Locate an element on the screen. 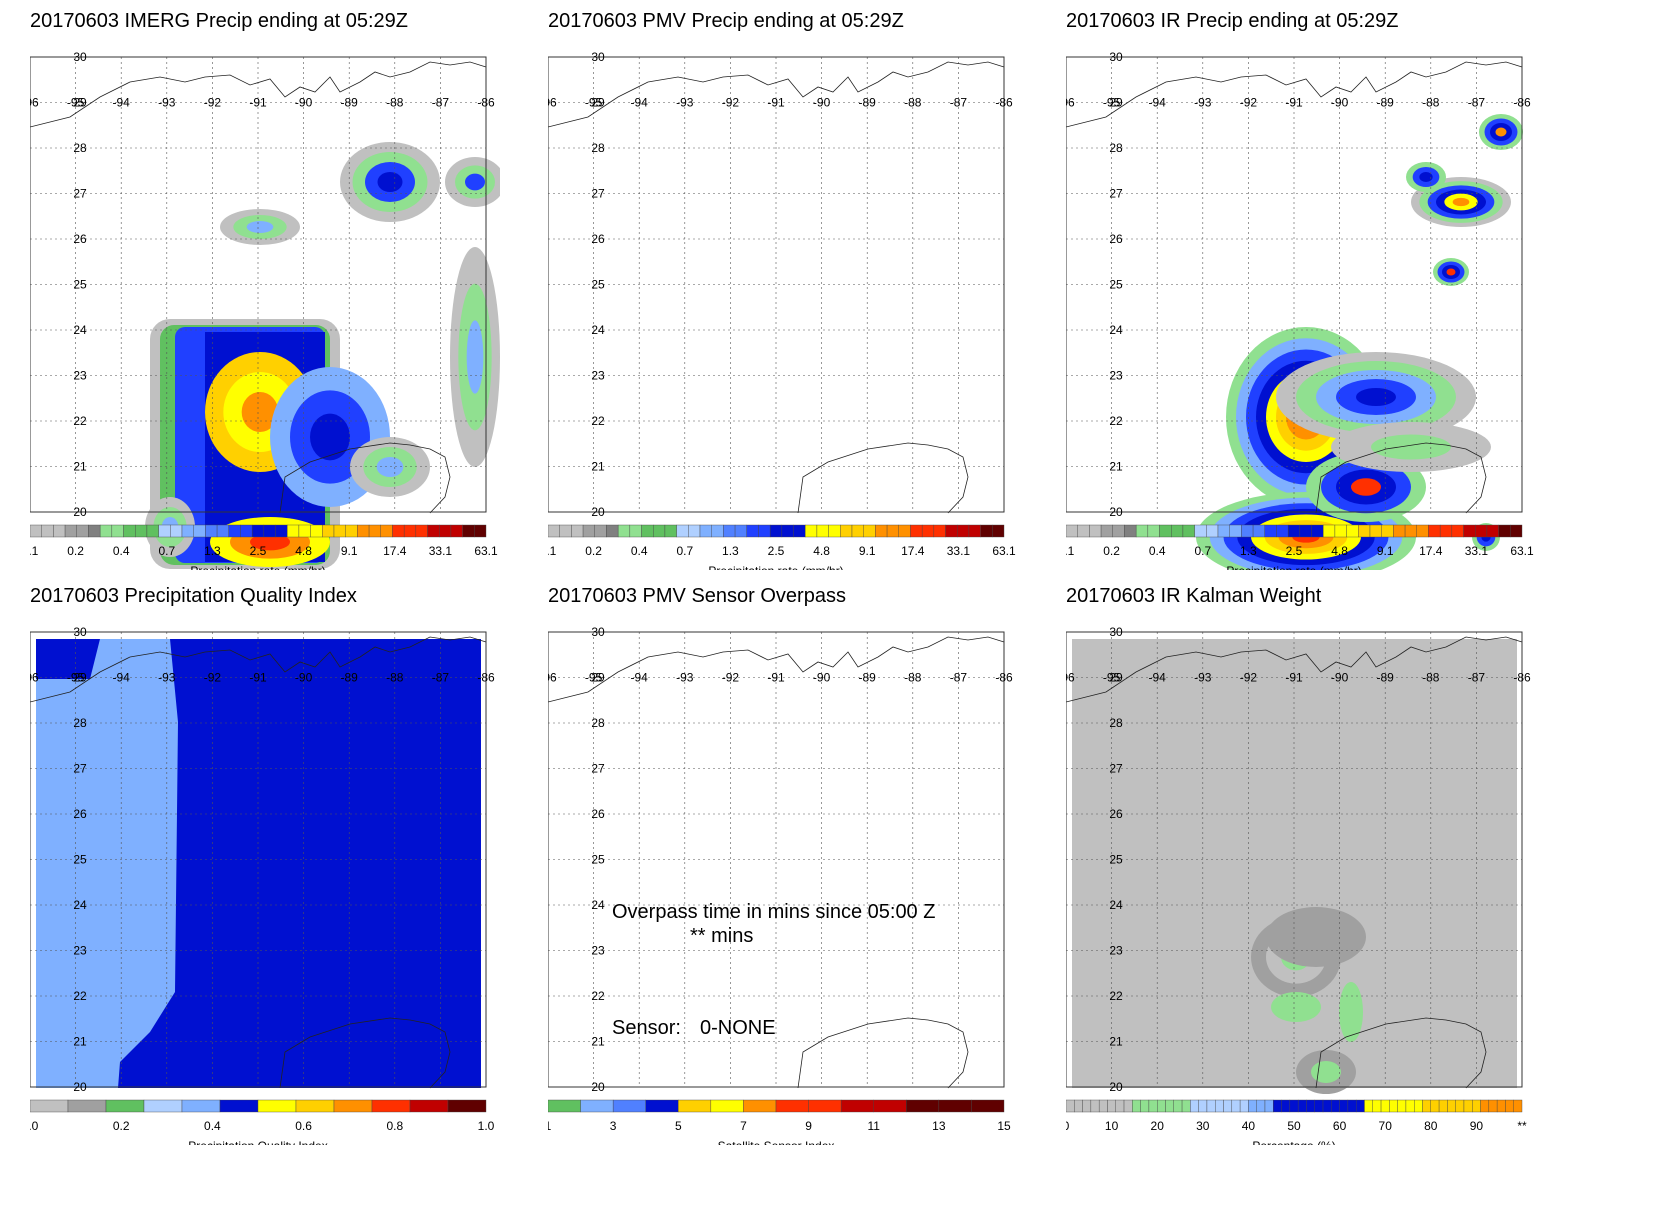 Image resolution: width=1653 pixels, height=1212 pixels. colorbar-tick-label: 70 is located at coordinates (1386, 1126).